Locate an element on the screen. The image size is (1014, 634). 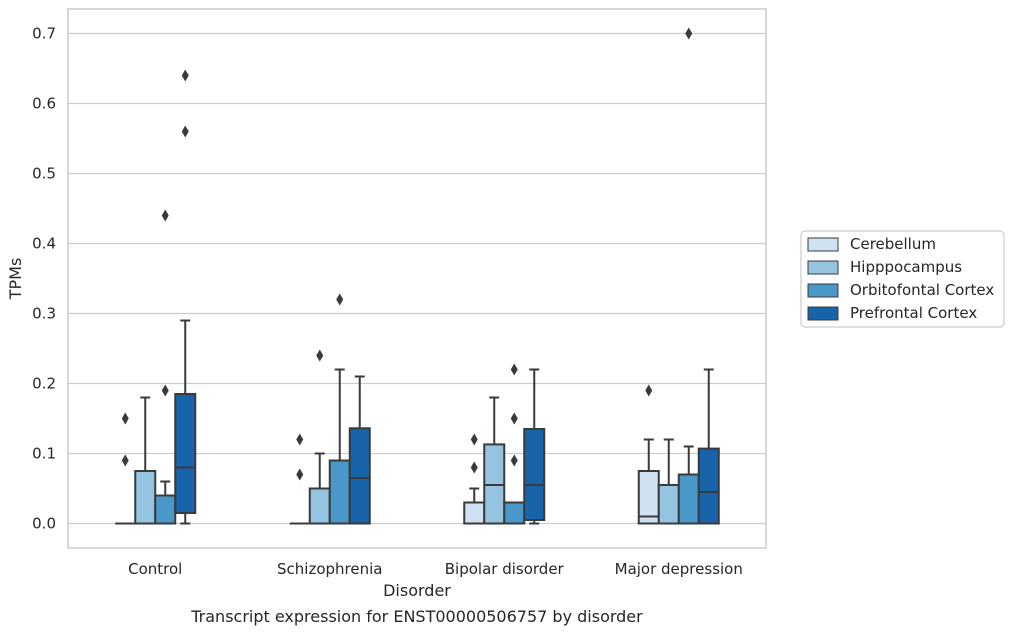
legend-frame is located at coordinates (902, 279).